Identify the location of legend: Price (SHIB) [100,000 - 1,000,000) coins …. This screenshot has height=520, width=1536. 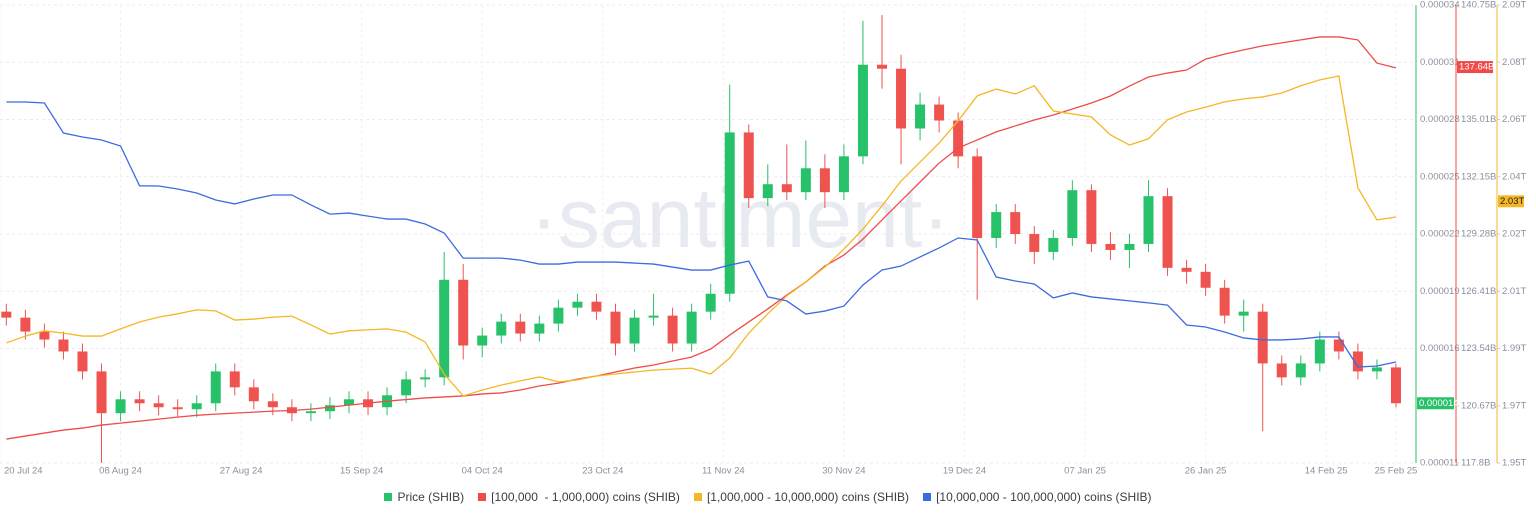
(768, 497).